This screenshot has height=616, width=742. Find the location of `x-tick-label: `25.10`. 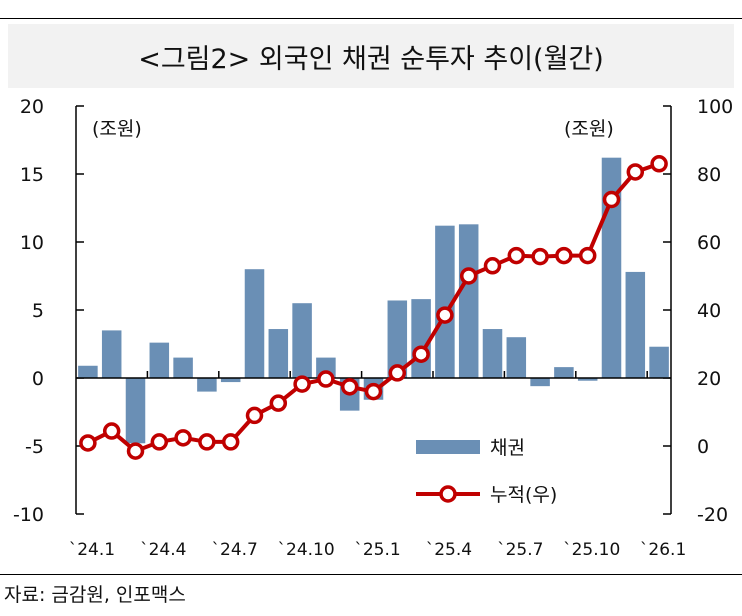

x-tick-label: `25.10 is located at coordinates (591, 550).